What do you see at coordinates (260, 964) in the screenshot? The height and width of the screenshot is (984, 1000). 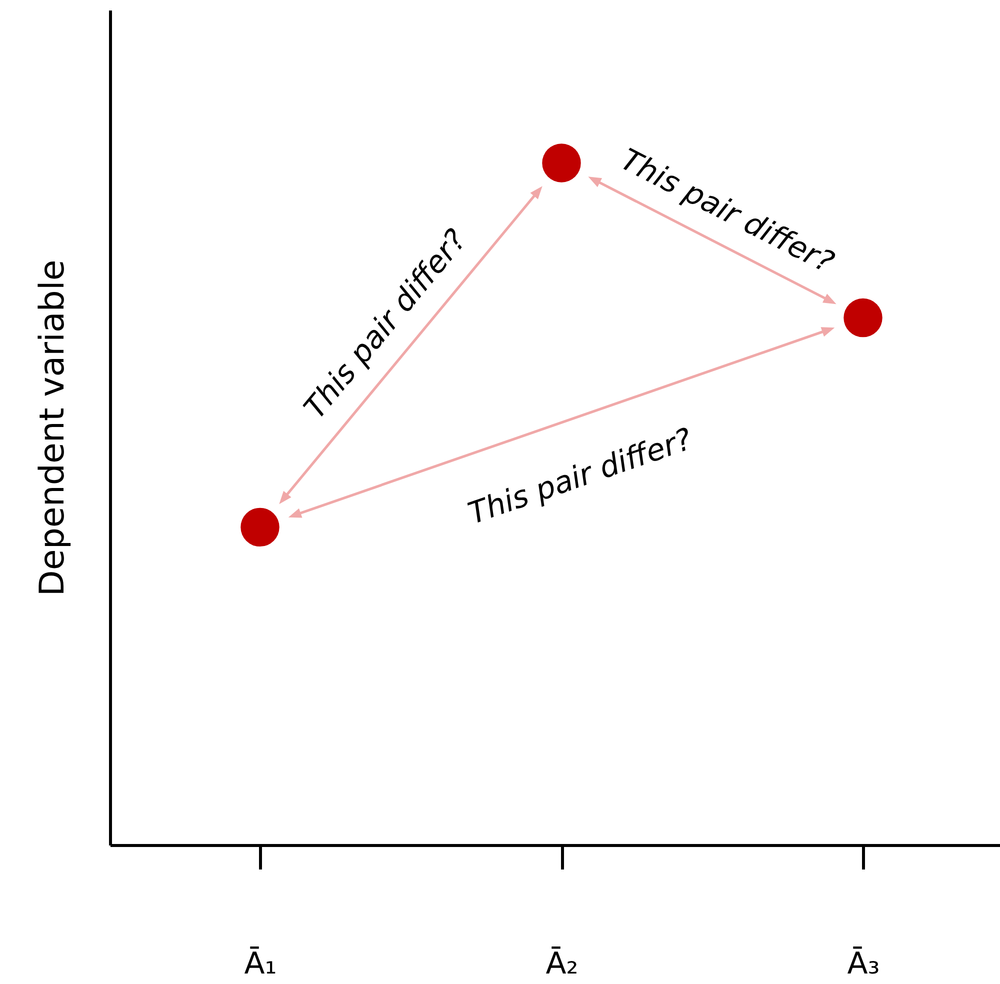 I see `x-tick-label: Ā₁` at bounding box center [260, 964].